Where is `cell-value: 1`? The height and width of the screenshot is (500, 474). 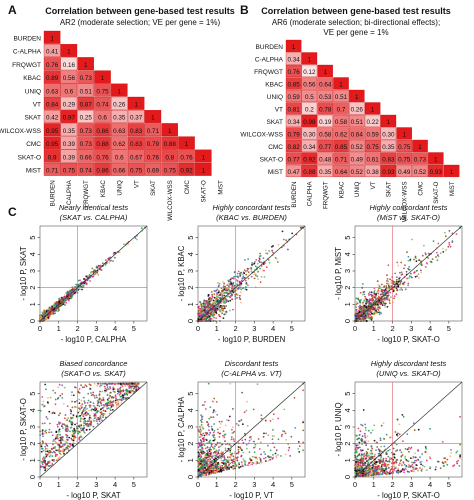 cell-value: 1 is located at coordinates (103, 78).